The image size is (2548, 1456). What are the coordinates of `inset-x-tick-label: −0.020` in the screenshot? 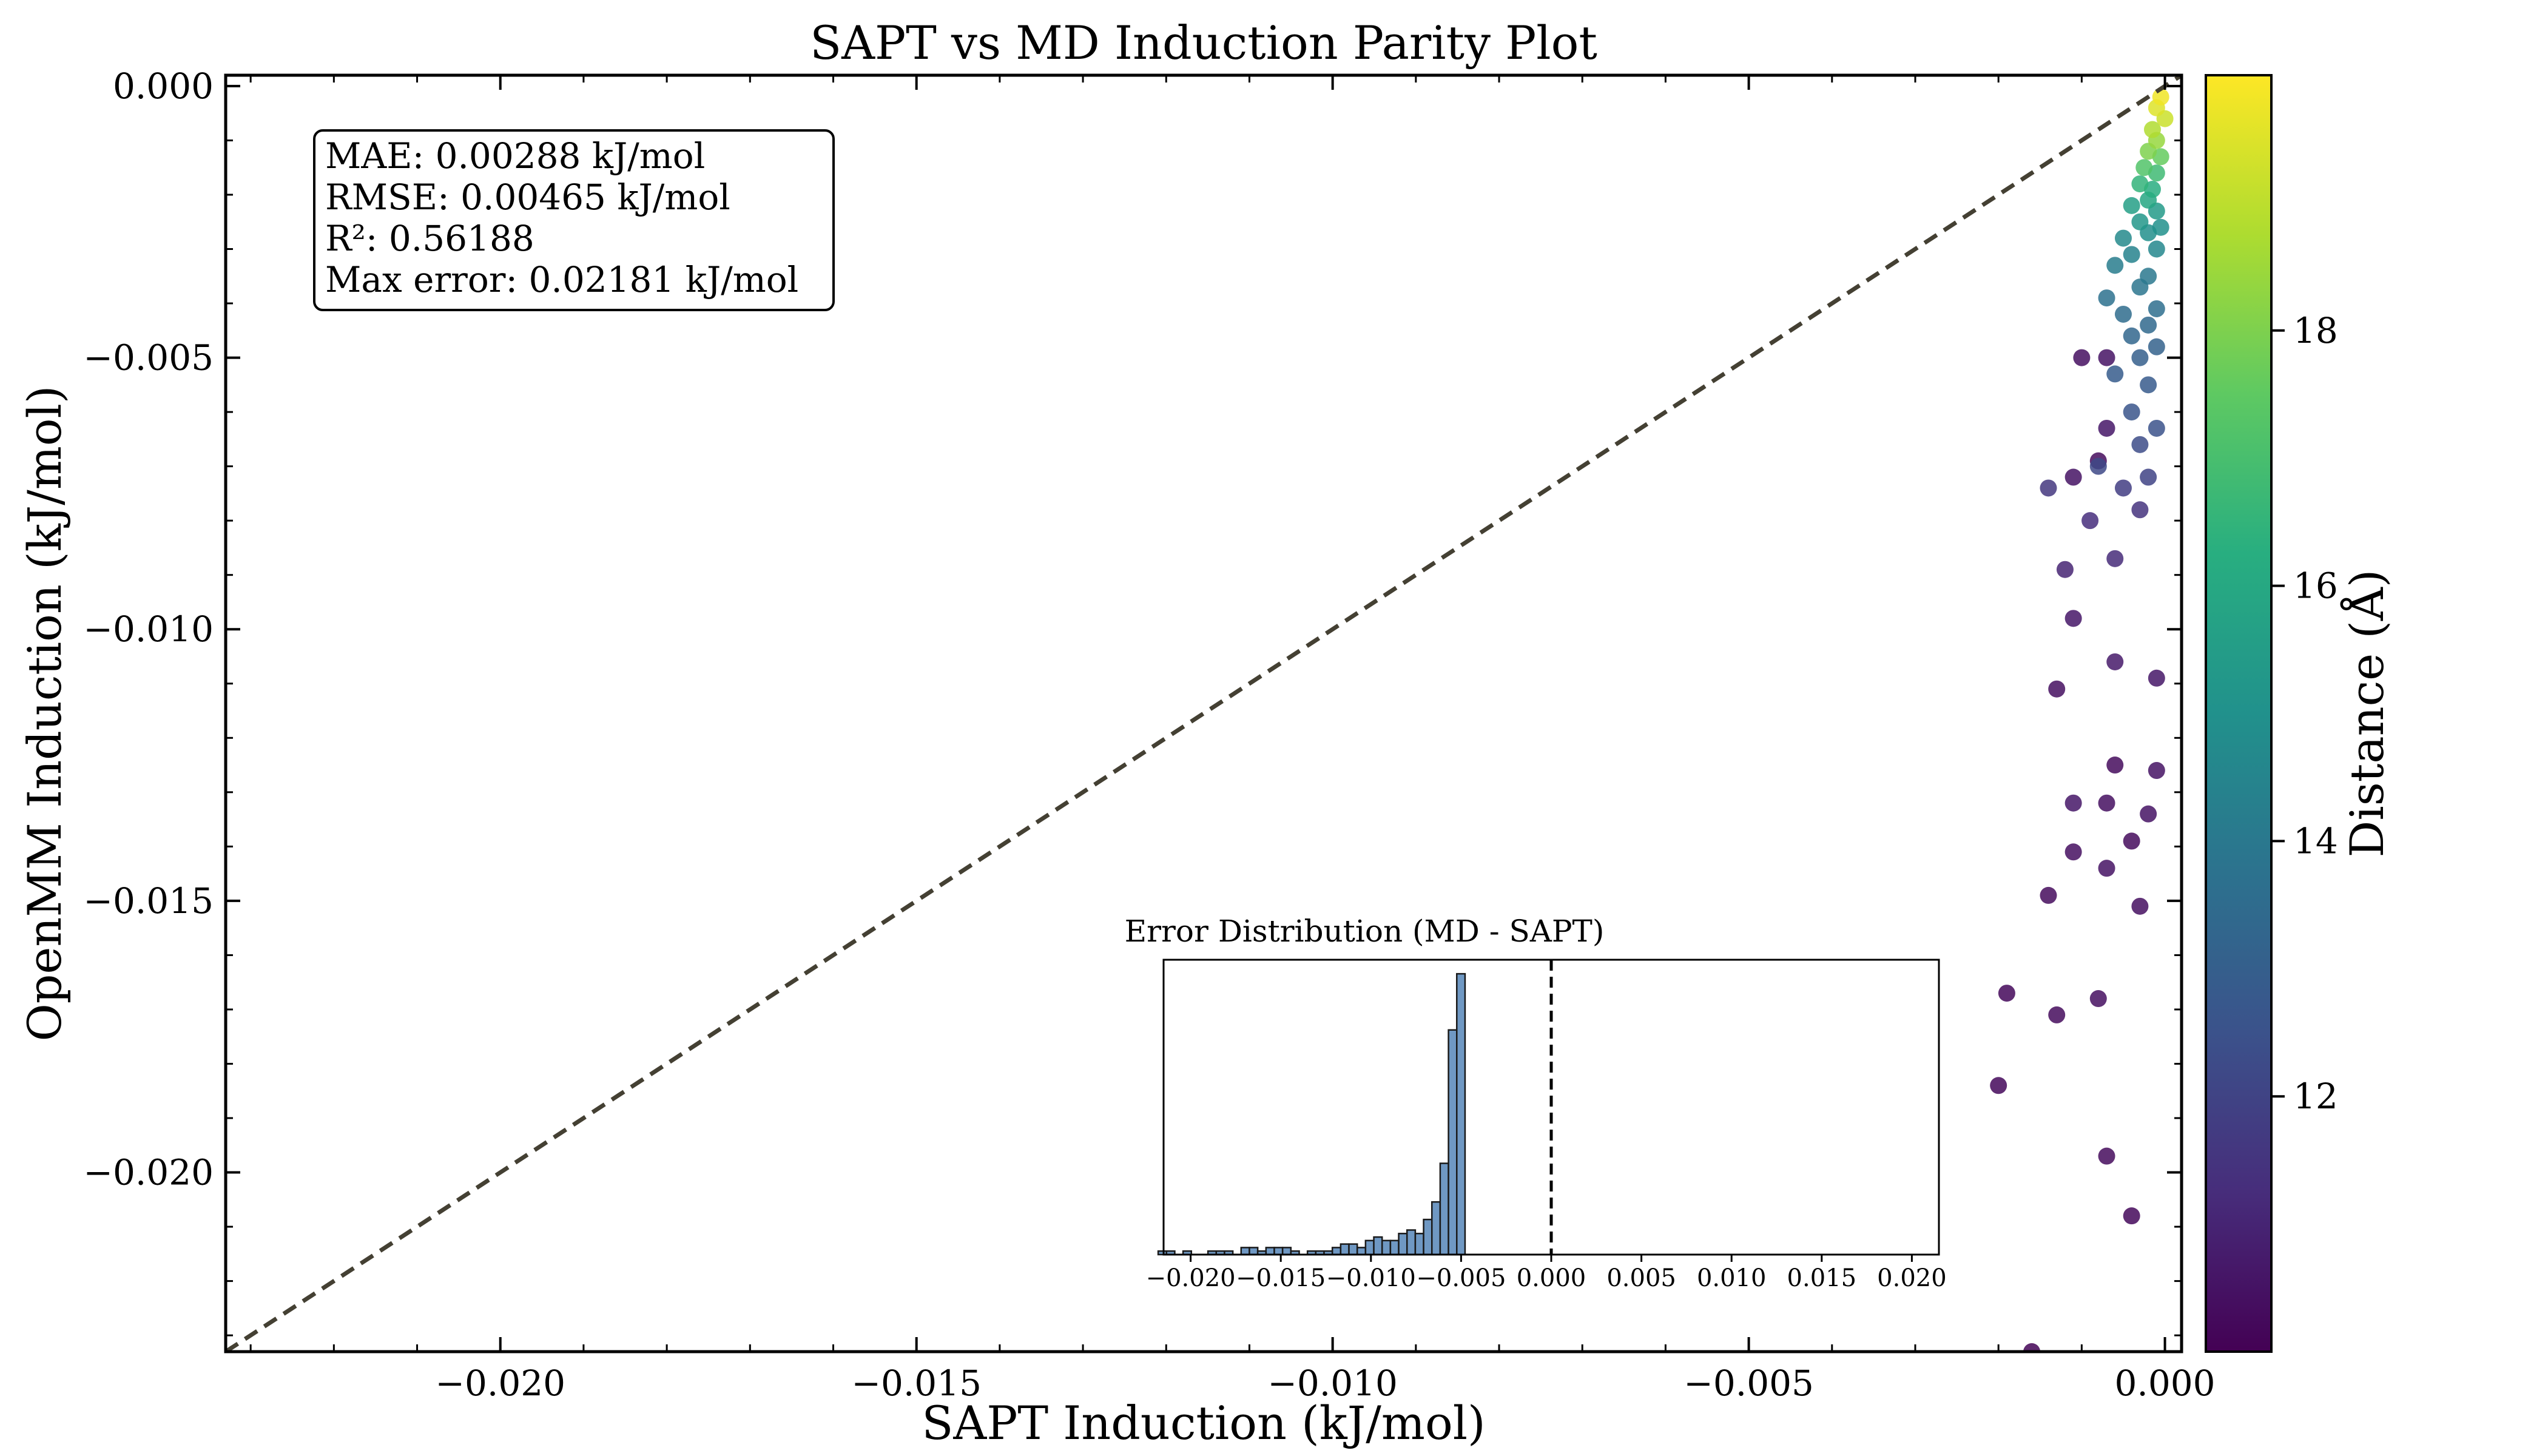 It's located at (1191, 1278).